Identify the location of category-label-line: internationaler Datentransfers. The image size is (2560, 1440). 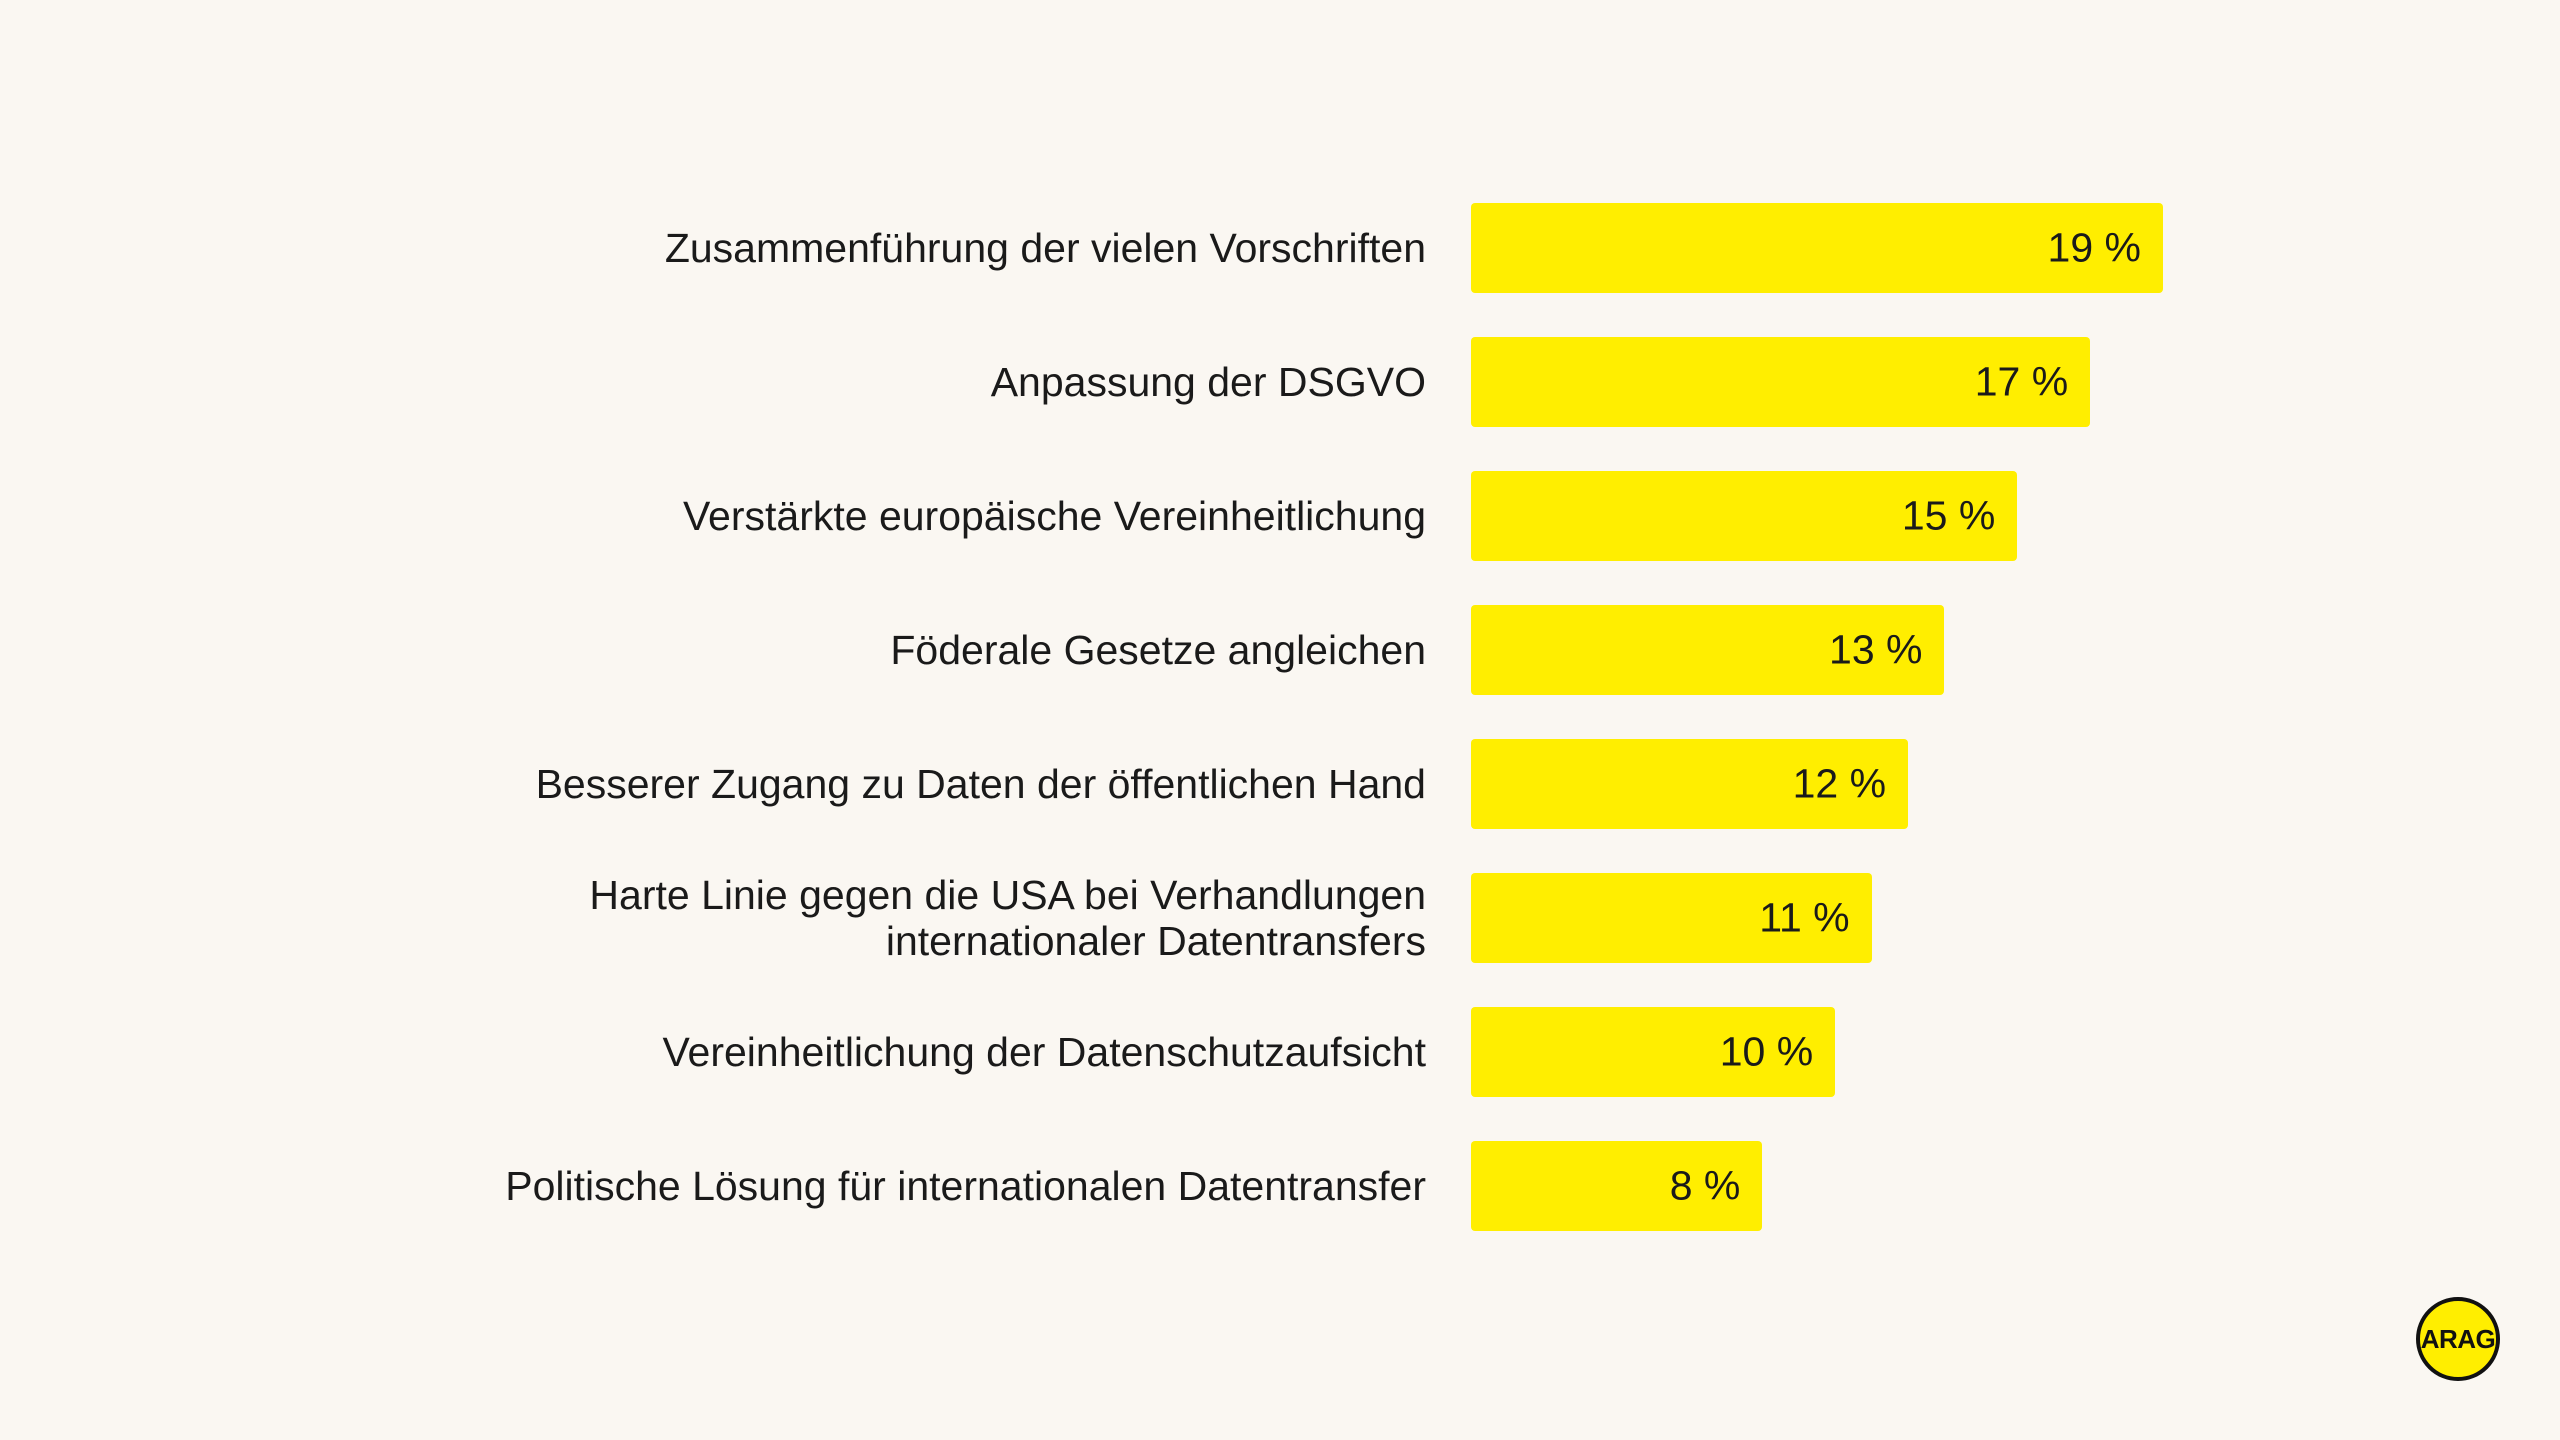
(1155, 941).